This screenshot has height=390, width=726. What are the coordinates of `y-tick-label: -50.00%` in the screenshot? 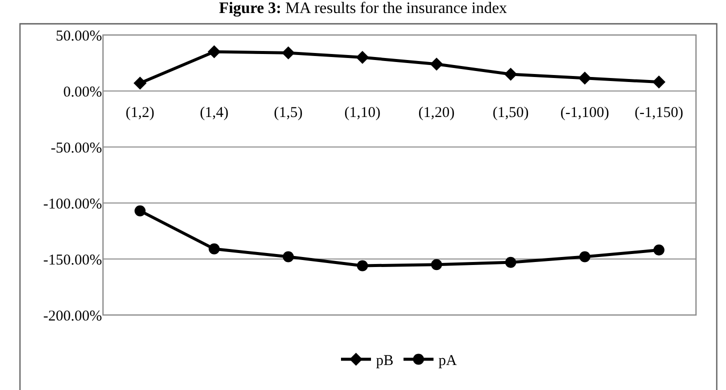 It's located at (76, 148).